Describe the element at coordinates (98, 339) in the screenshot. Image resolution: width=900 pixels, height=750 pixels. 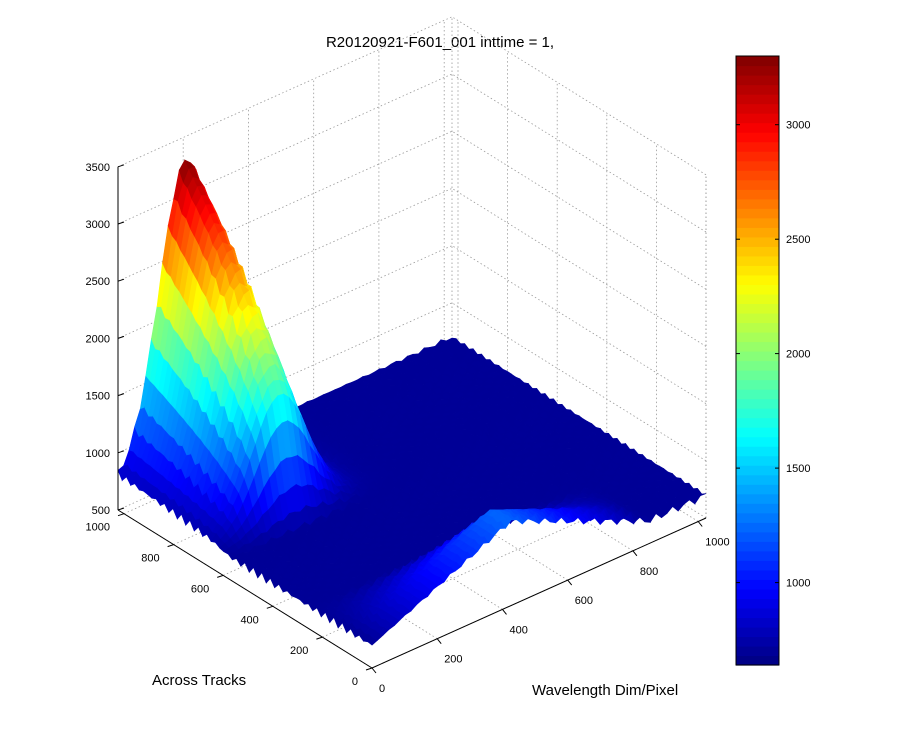
I see `z-tick-label: 2000` at that location.